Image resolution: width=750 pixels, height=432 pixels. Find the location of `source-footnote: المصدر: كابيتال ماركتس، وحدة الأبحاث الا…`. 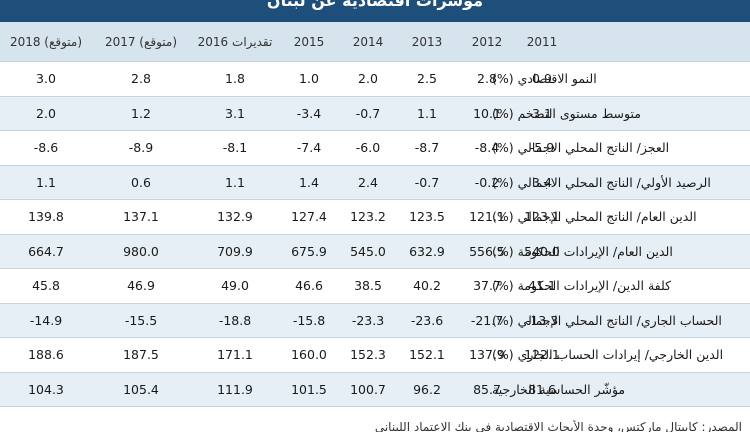

source-footnote: المصدر: كابيتال ماركتس، وحدة الأبحاث الا… is located at coordinates (558, 426).